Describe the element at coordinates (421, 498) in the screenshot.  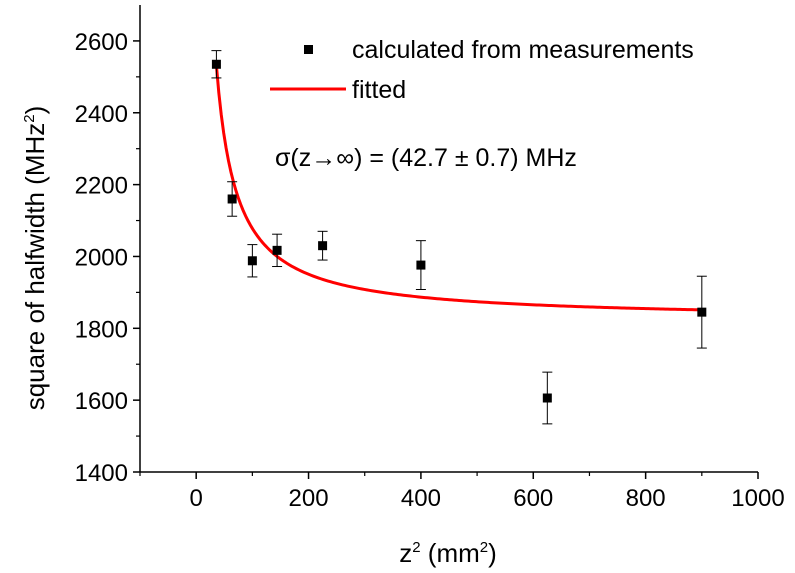
I see `x-tick-label: 400` at that location.